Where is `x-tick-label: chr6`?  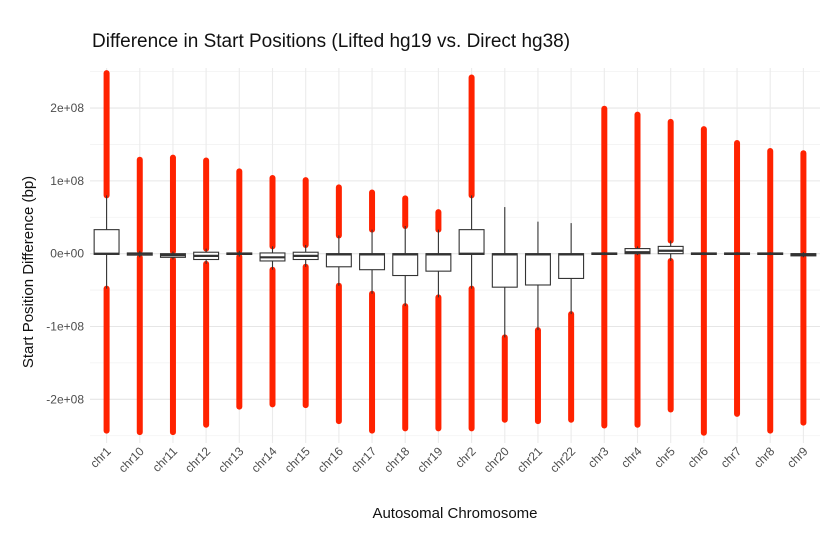
x-tick-label: chr6 is located at coordinates (698, 457).